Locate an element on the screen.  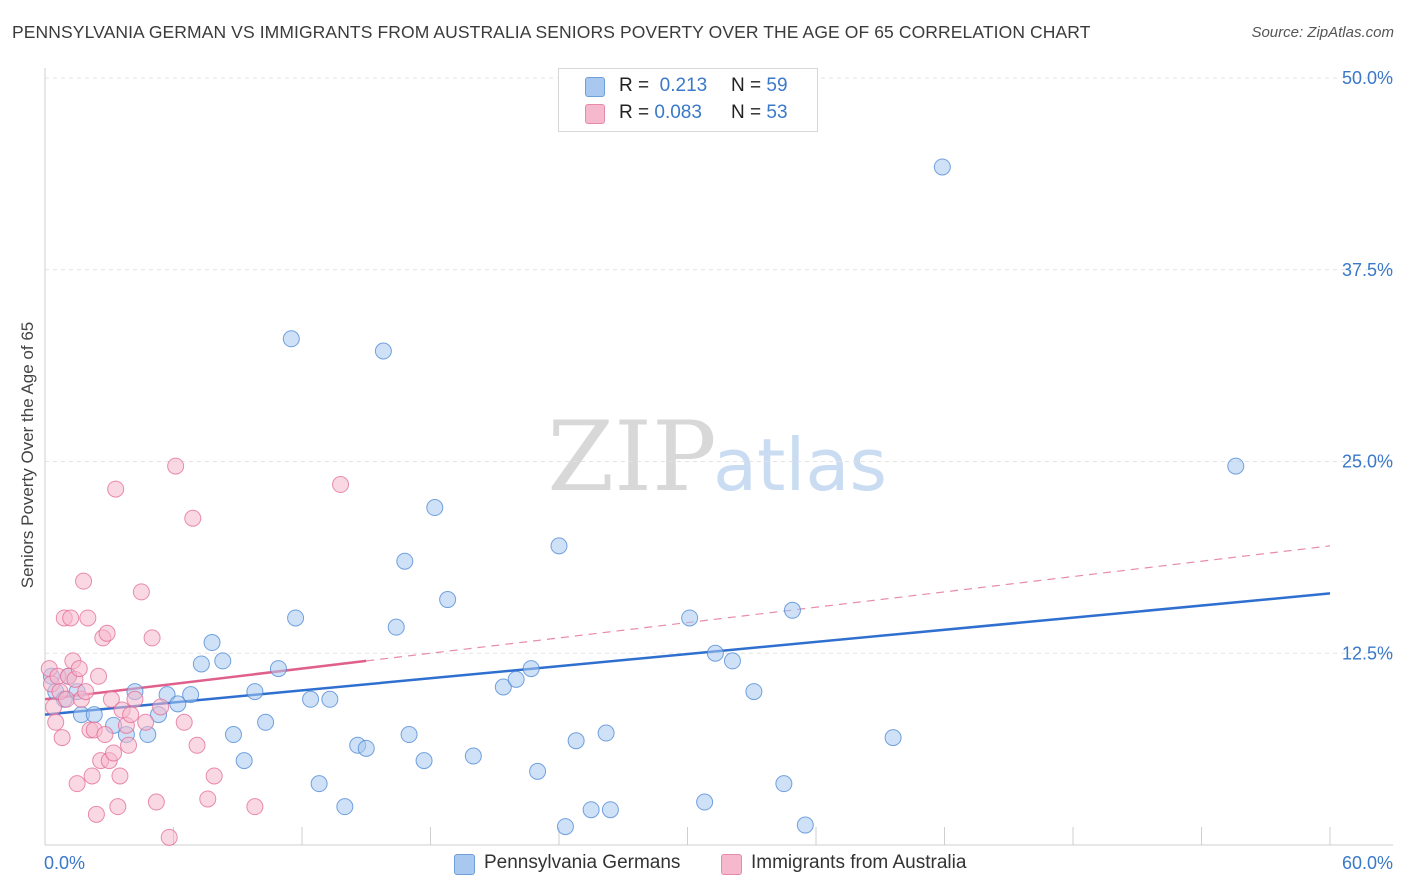
n-label-2: N = 53 is located at coordinates (759, 112).